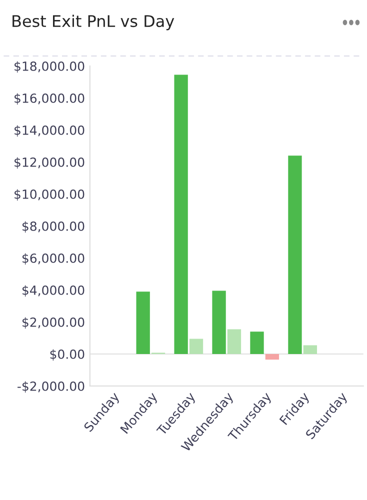 Image resolution: width=367 pixels, height=500 pixels. I want to click on y-tick-label: $12,000.00, so click(49, 163).